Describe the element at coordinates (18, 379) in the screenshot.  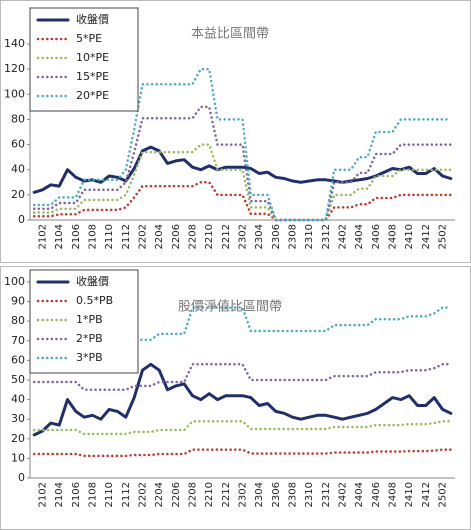
I see `y-tick-label: 50` at that location.